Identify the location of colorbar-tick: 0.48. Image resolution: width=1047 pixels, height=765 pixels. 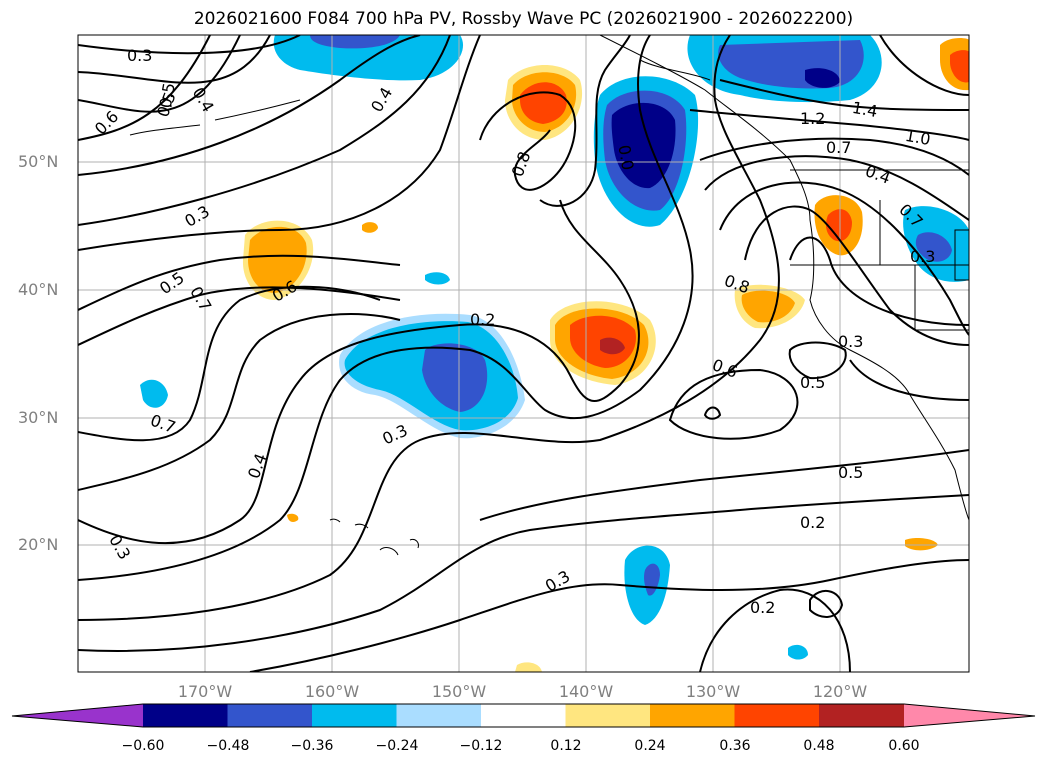
(819, 746).